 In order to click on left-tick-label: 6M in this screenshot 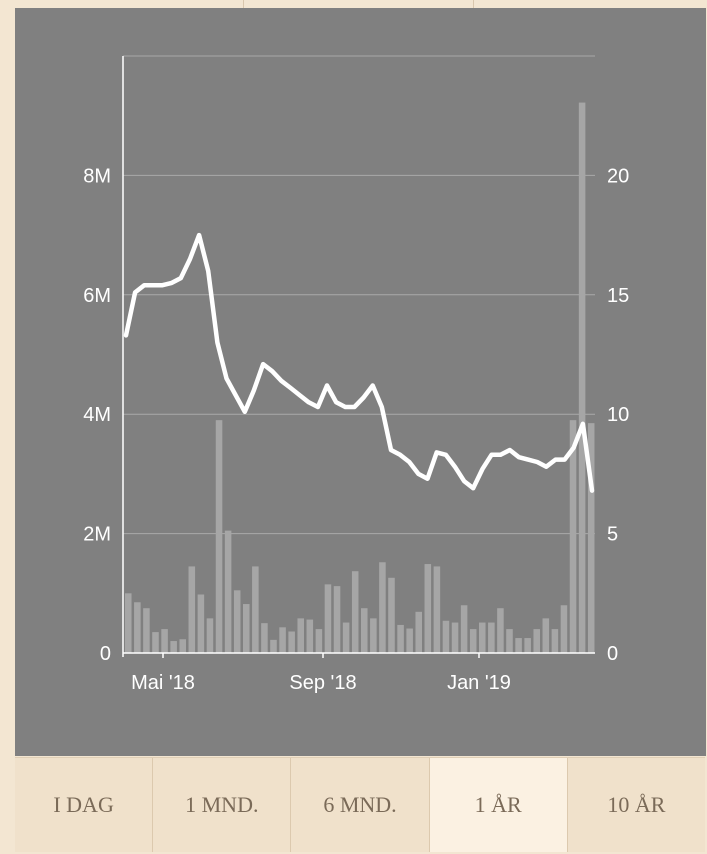, I will do `click(97, 296)`.